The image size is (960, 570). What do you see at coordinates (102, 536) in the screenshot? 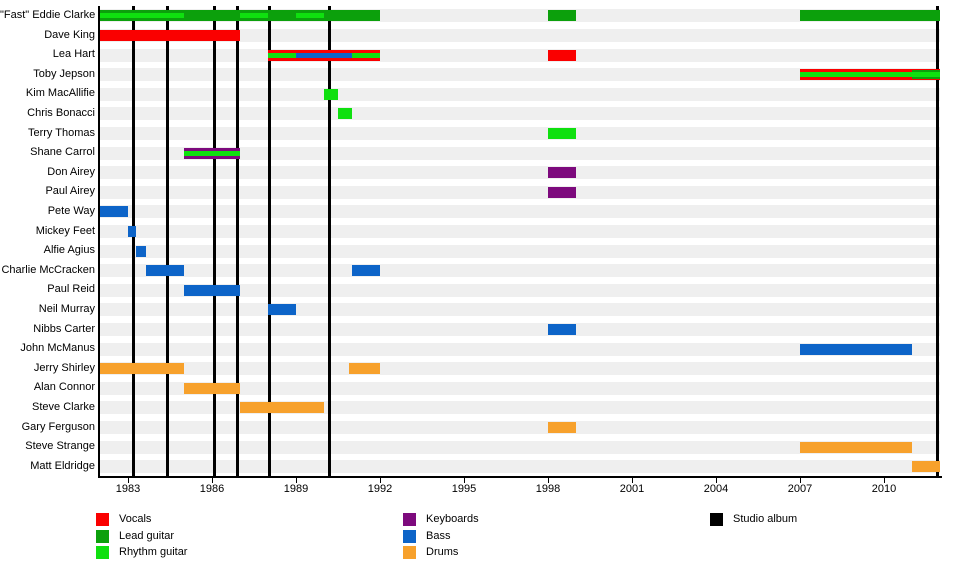
I see `legend-swatch-lead-guitar` at bounding box center [102, 536].